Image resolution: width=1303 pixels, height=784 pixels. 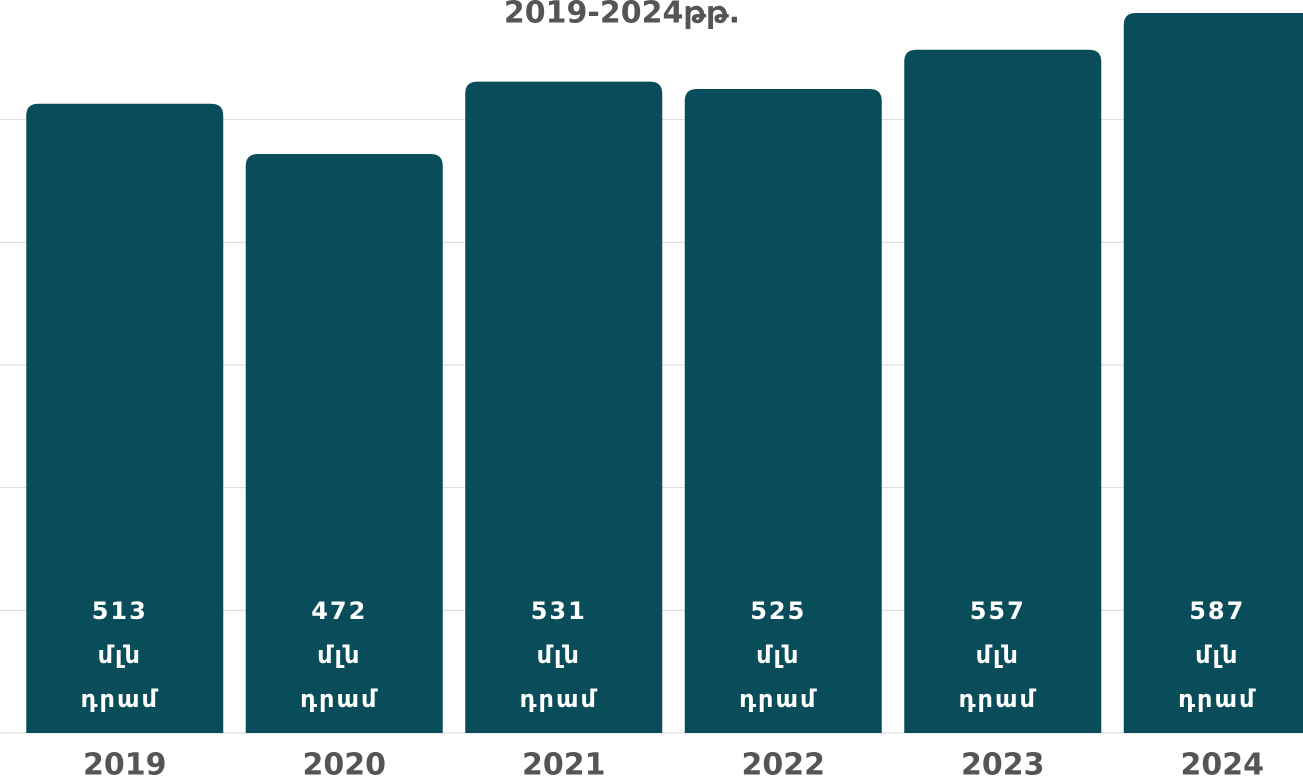 What do you see at coordinates (998, 611) in the screenshot?
I see `data-label-line: 557` at bounding box center [998, 611].